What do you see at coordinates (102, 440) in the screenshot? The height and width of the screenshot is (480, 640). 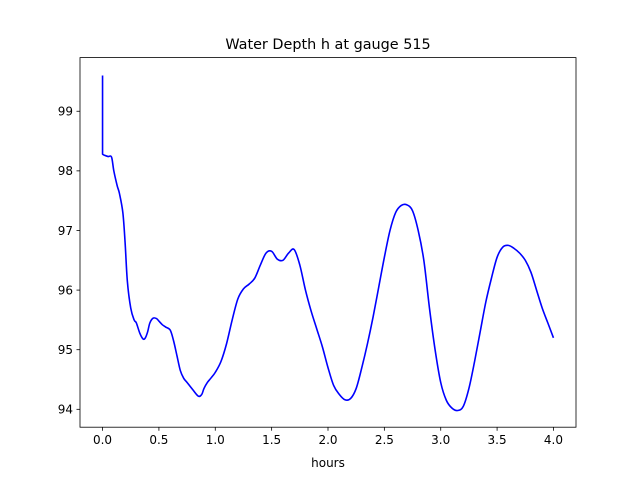 I see `x-tick-label: 0.0` at bounding box center [102, 440].